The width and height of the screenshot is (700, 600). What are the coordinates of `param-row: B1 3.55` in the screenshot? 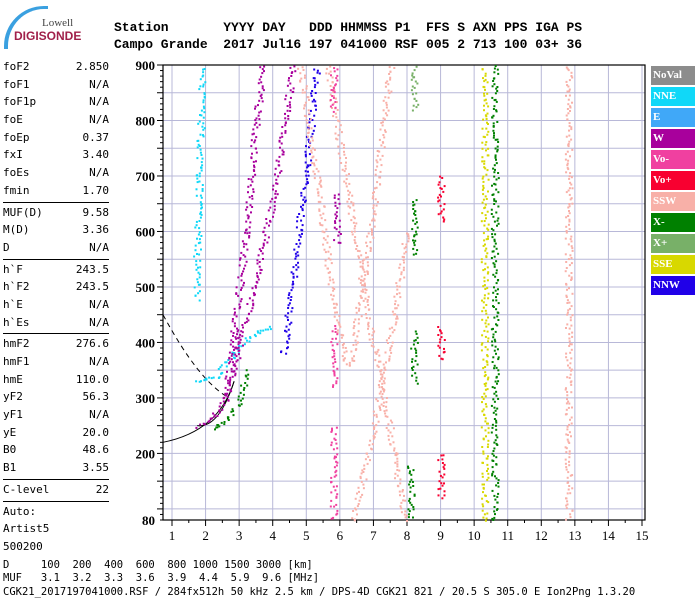 It's located at (56, 468).